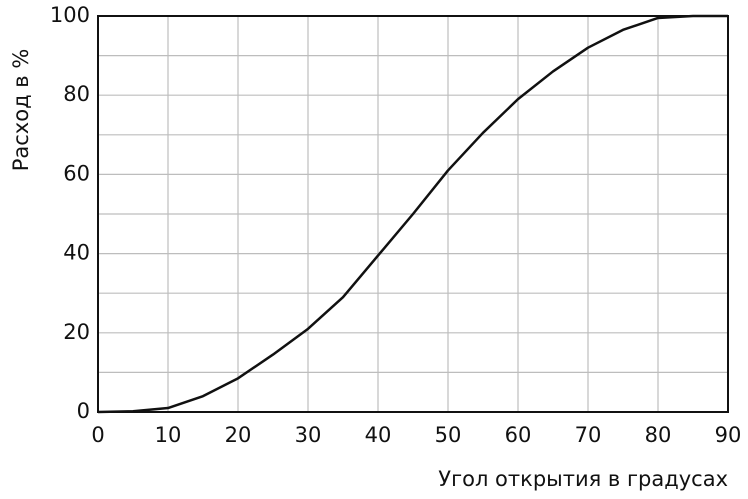  I want to click on x-tick-label: 80, so click(658, 435).